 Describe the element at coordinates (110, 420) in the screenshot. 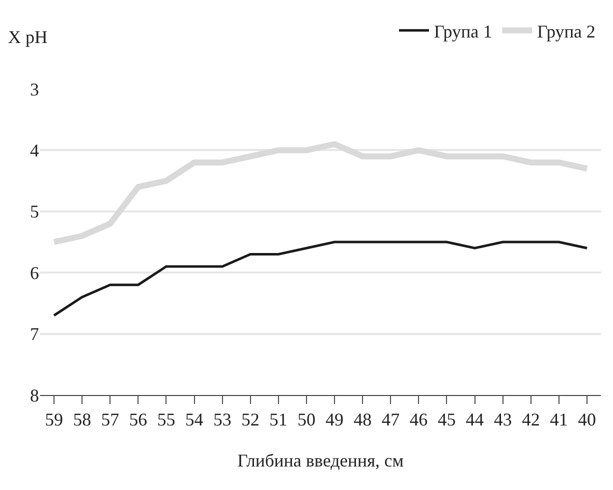

I see `x-tick-label: 57` at that location.